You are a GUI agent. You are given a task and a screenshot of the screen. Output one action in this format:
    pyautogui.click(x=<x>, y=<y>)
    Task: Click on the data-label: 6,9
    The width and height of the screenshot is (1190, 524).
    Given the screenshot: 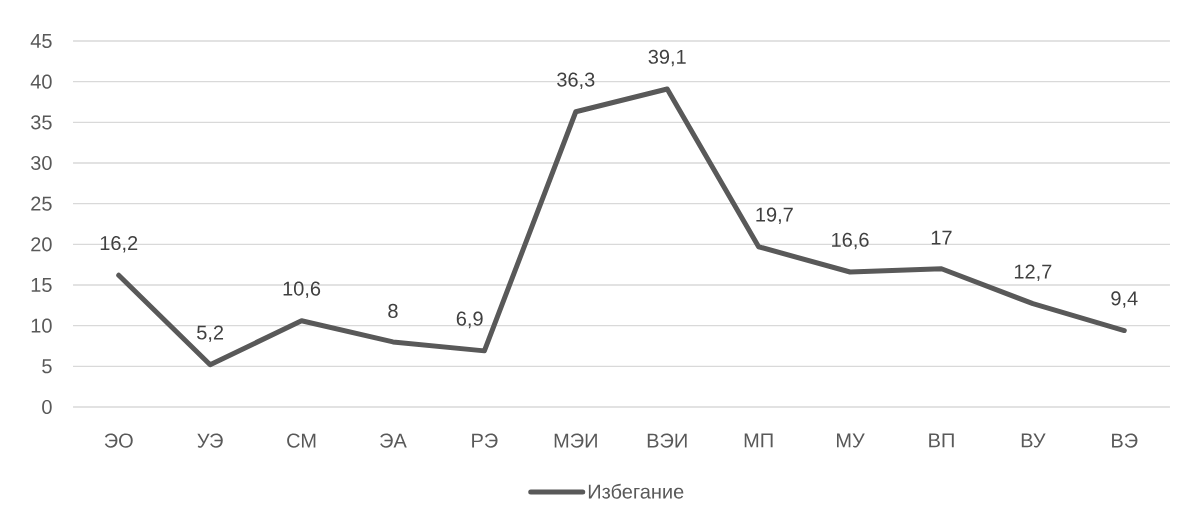 What is the action you would take?
    pyautogui.click(x=469, y=320)
    